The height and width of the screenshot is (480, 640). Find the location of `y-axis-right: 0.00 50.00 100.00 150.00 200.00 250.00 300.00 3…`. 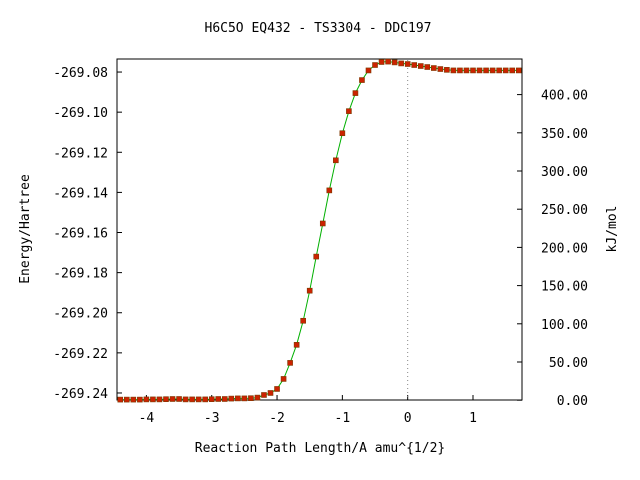

y-axis-right: 0.00 50.00 100.00 150.00 200.00 250.00 300.00 3… is located at coordinates (552, 249).